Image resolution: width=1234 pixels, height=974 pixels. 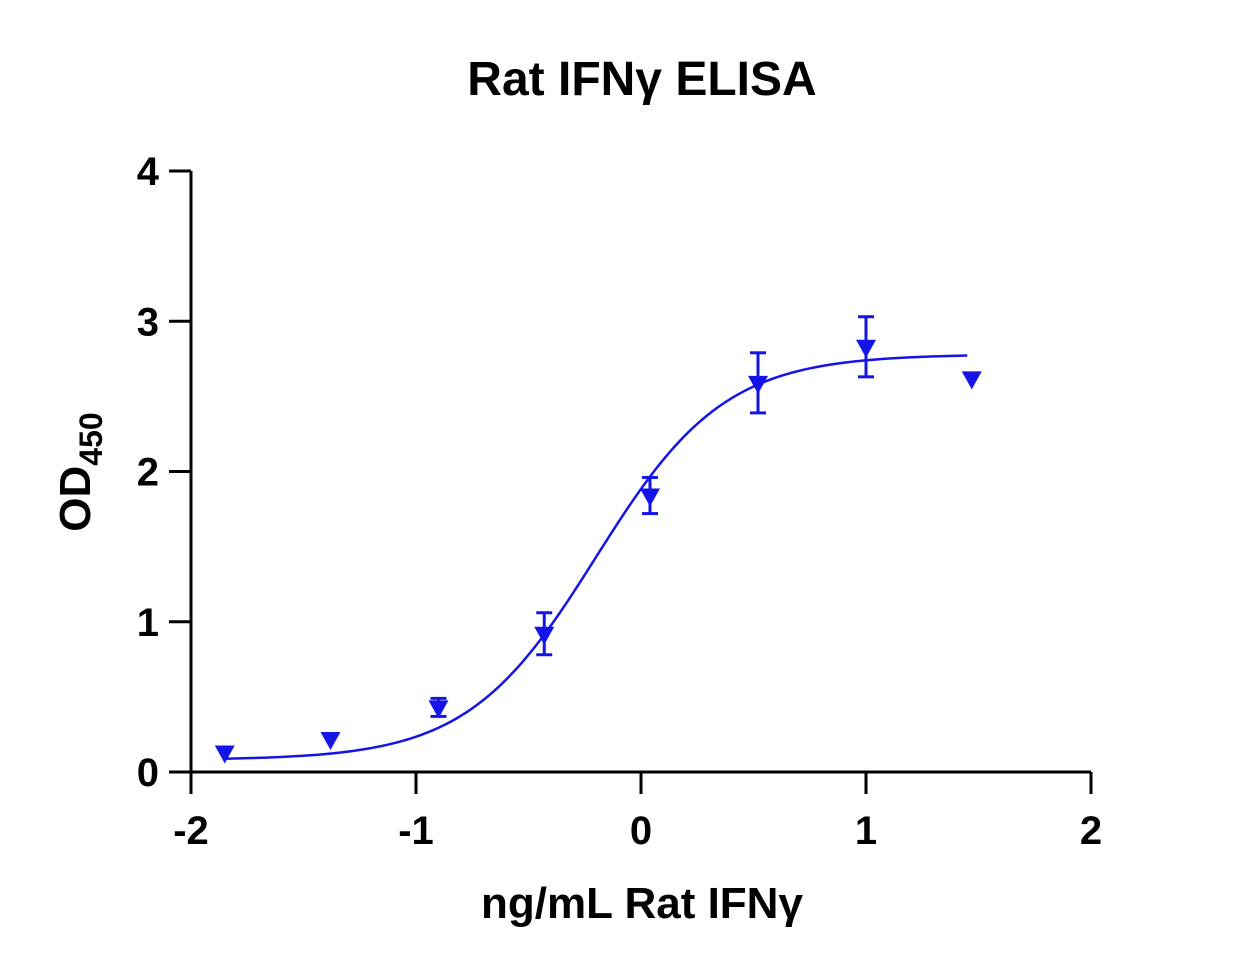 I want to click on chart-title: Rat IFNγ ELISA, so click(x=641, y=79).